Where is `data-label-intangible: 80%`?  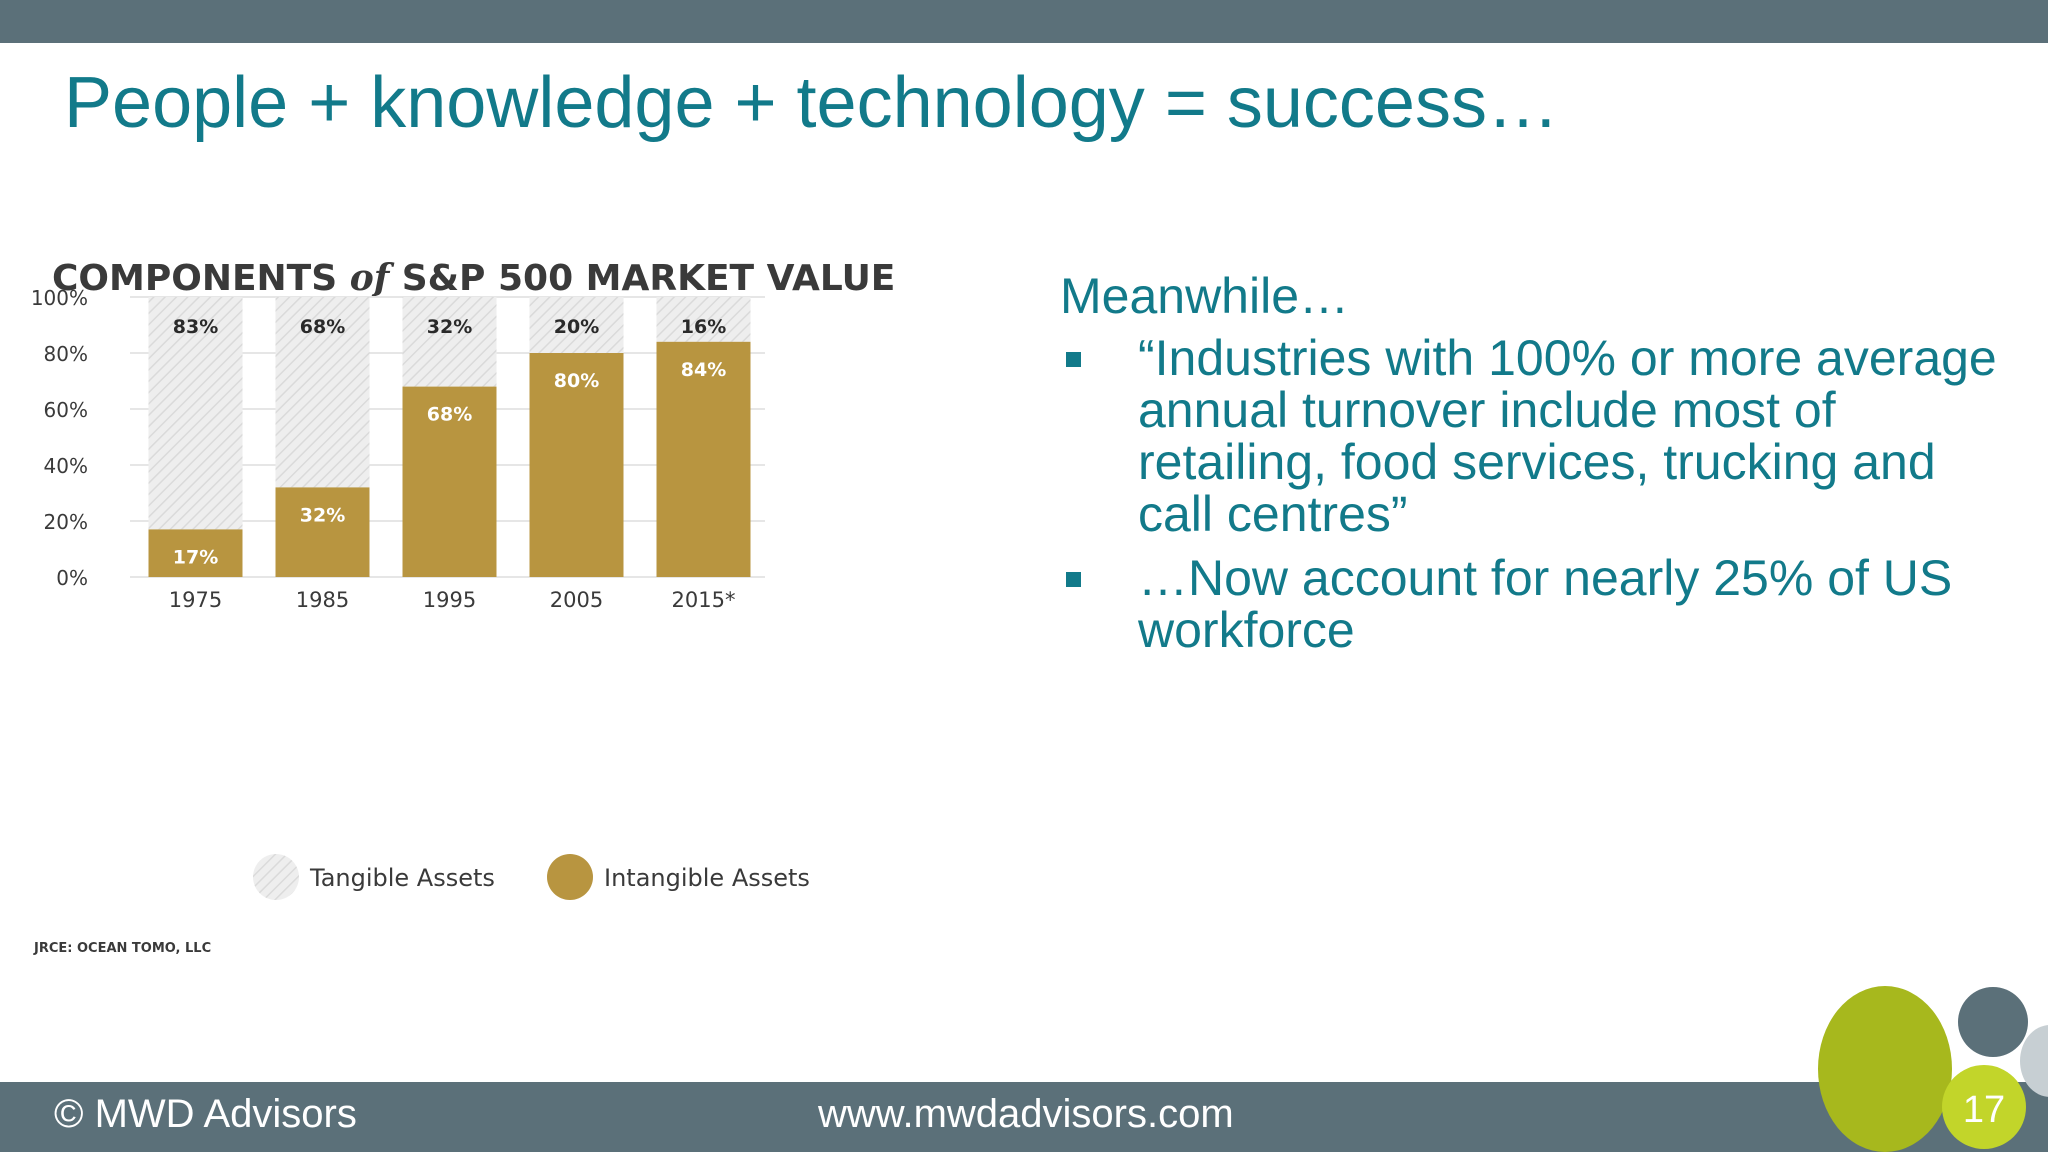 data-label-intangible: 80% is located at coordinates (576, 381).